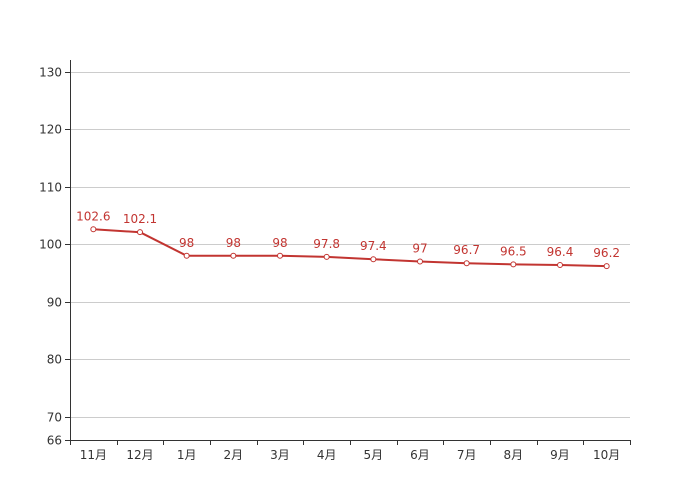 The height and width of the screenshot is (500, 700). What do you see at coordinates (606, 253) in the screenshot?
I see `data-label: 96.2` at bounding box center [606, 253].